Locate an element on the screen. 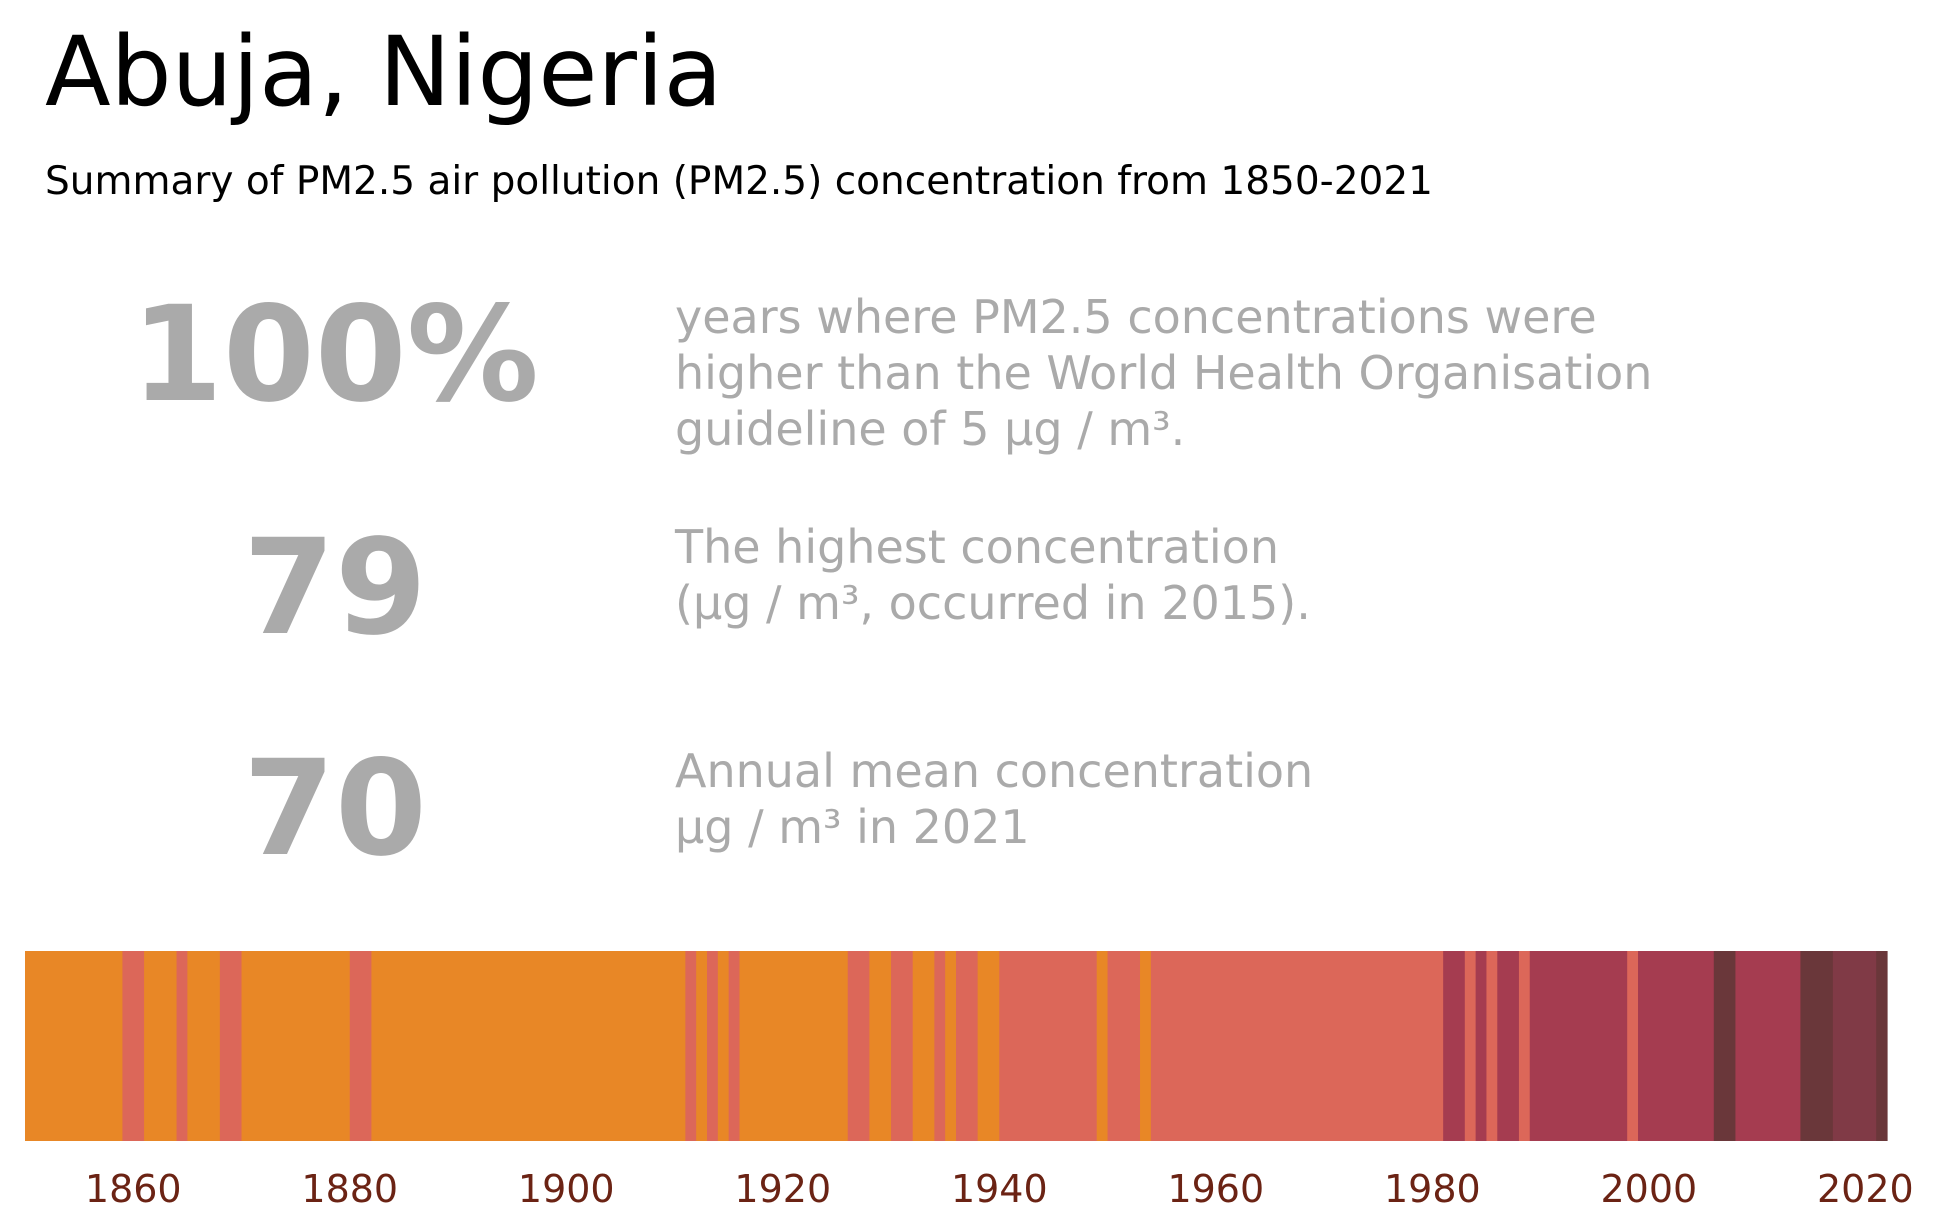  stripe-1912-1913 is located at coordinates (702, 1046).